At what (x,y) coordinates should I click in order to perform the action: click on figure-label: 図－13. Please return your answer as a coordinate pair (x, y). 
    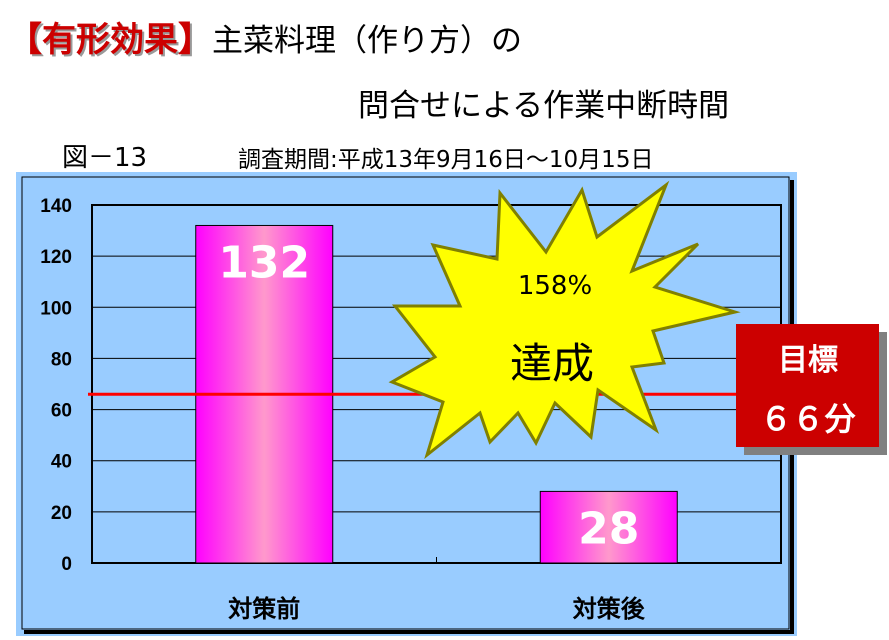
    Looking at the image, I should click on (105, 158).